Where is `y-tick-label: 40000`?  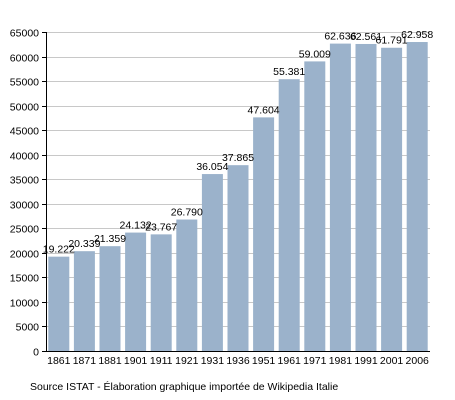 y-tick-label: 40000 is located at coordinates (24, 157).